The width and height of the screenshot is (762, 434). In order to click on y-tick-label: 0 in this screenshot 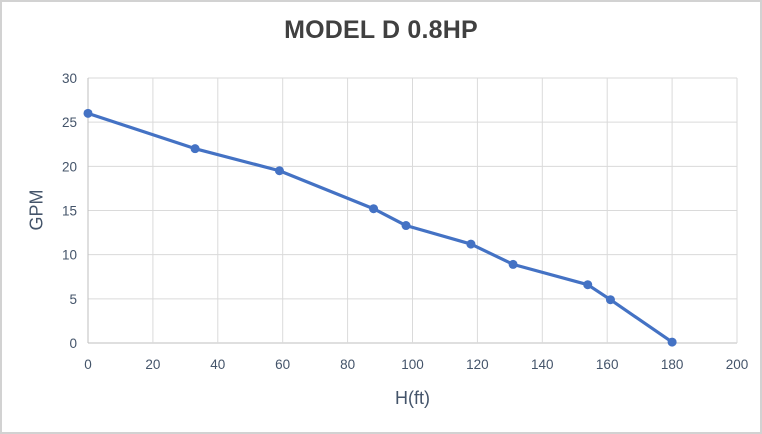, I will do `click(73, 343)`.